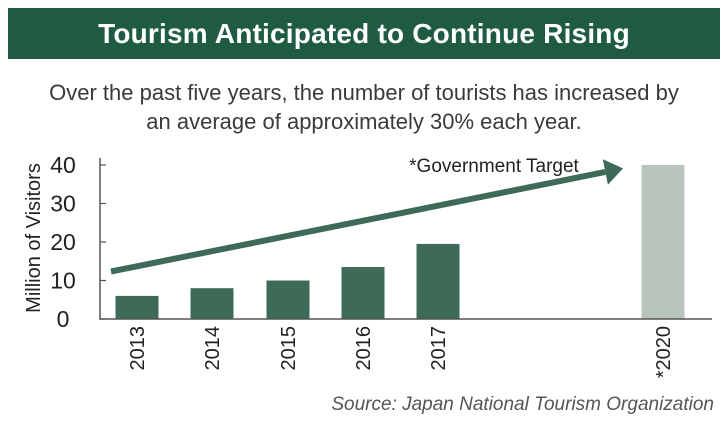 This screenshot has width=728, height=424. What do you see at coordinates (664, 352) in the screenshot?
I see `x-tick-label: *2020` at bounding box center [664, 352].